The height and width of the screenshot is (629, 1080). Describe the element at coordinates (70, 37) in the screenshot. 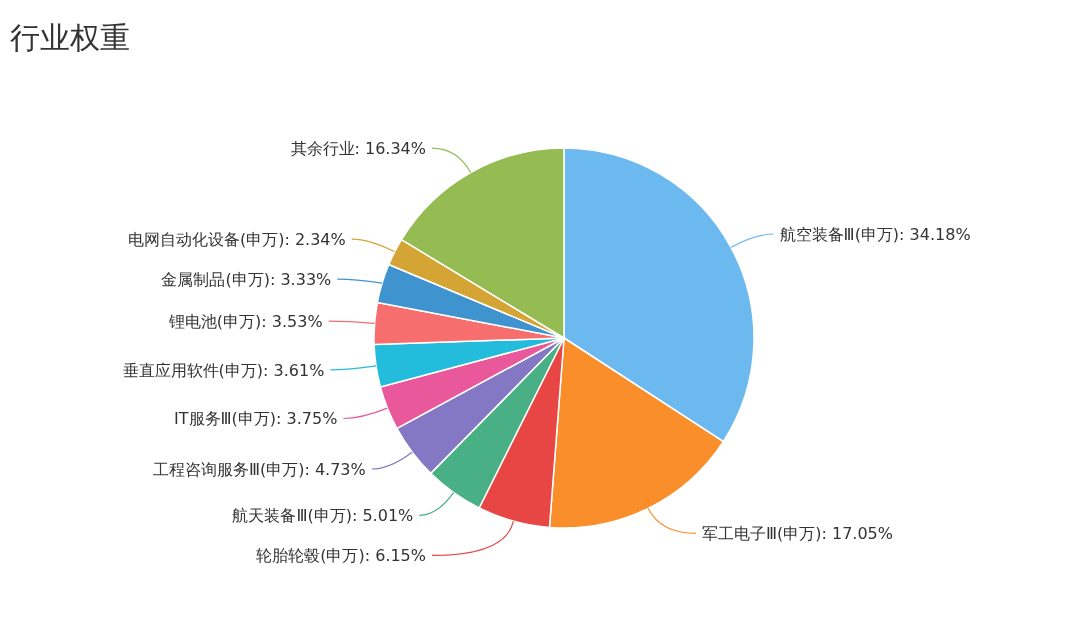

I see `chart-title: 行业权重` at that location.